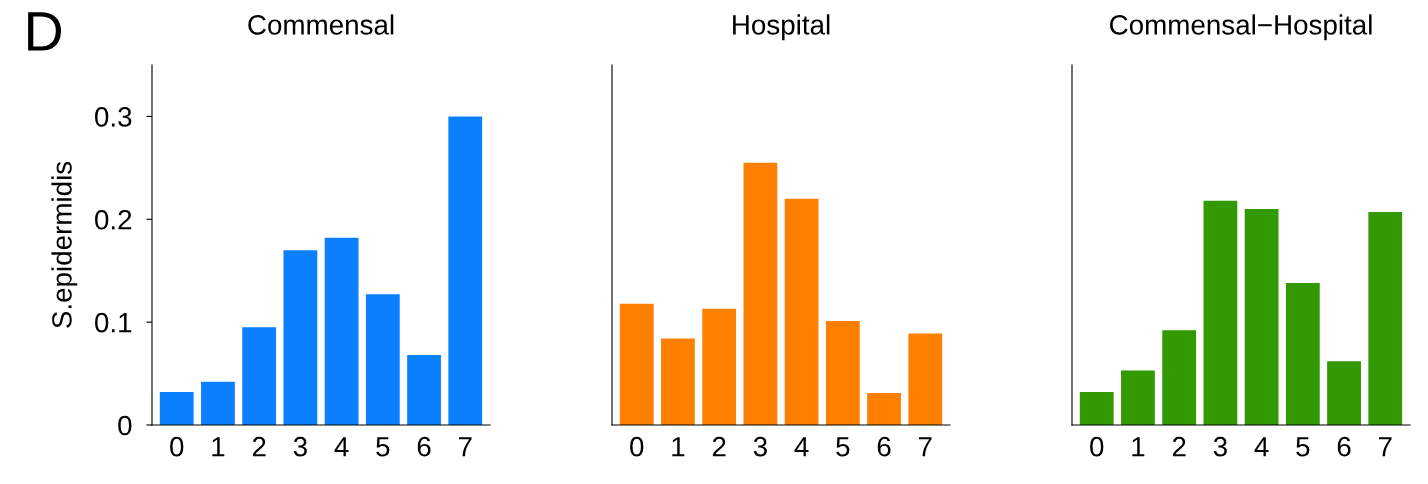  Describe the element at coordinates (113, 322) in the screenshot. I see `y-tick-label: 0.1` at that location.